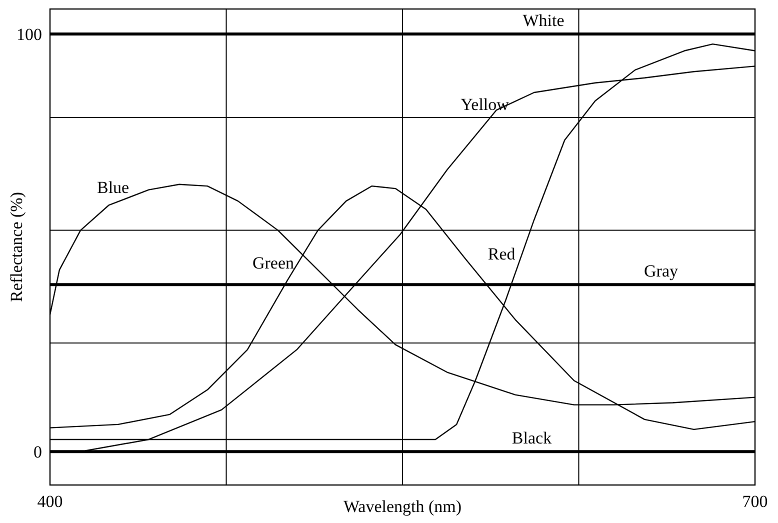  What do you see at coordinates (532, 438) in the screenshot?
I see `series-label: Black` at bounding box center [532, 438].